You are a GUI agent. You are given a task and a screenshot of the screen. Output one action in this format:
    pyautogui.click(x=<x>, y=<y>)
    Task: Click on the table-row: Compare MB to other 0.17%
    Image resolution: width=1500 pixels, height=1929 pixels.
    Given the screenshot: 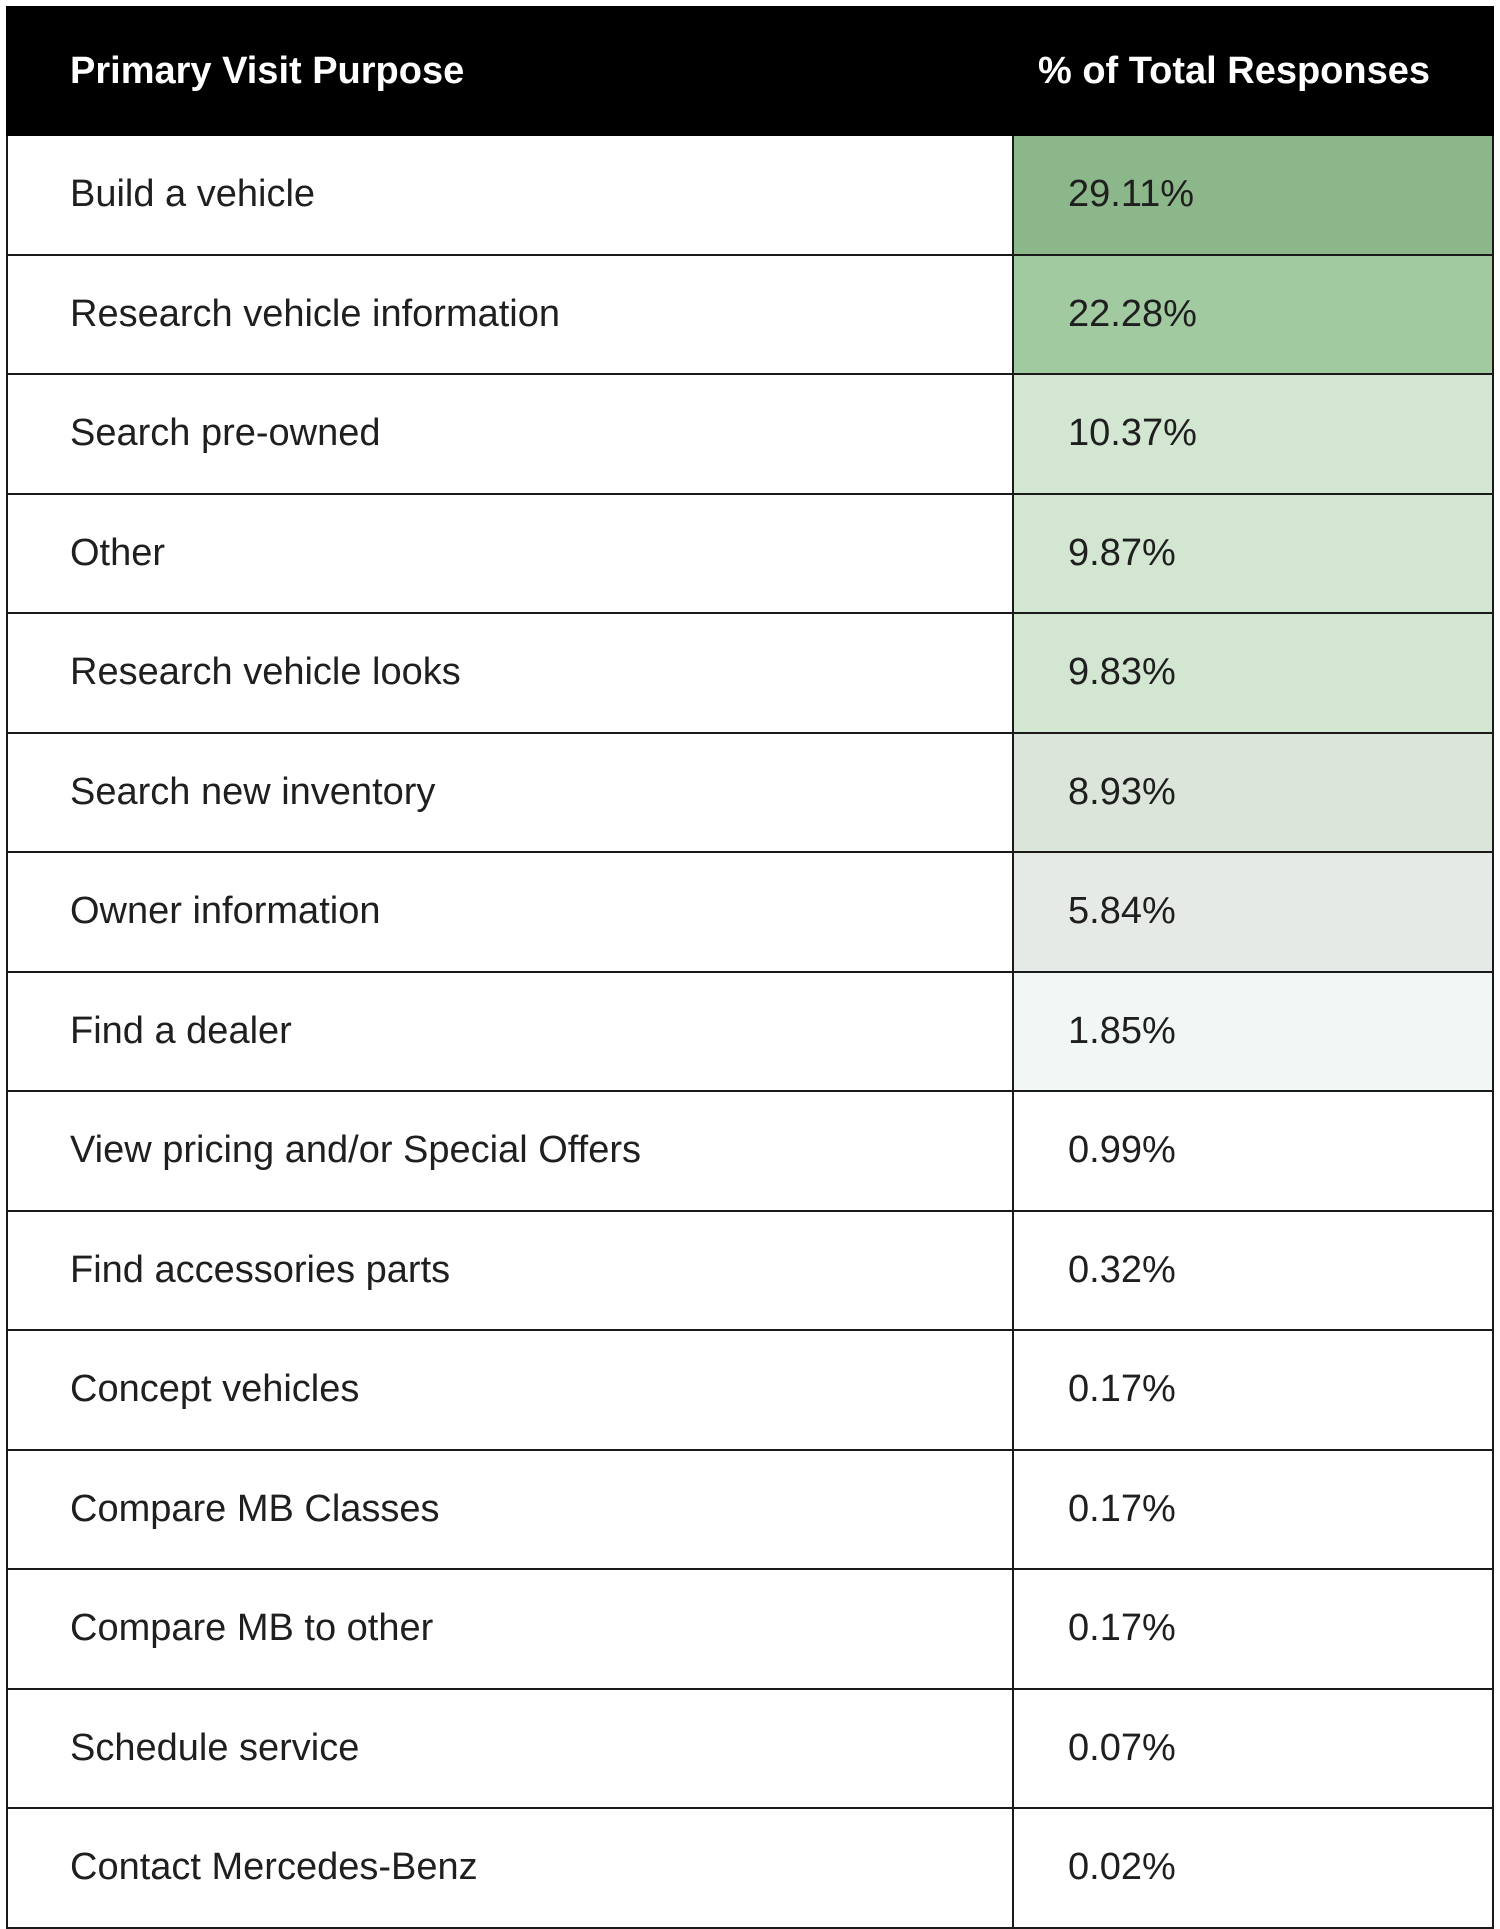 What is the action you would take?
    pyautogui.click(x=750, y=1629)
    